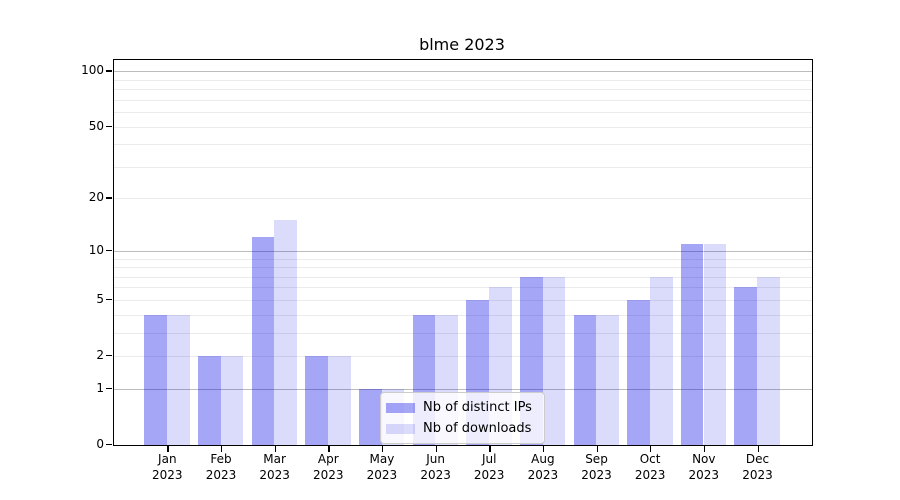 The image size is (900, 500). I want to click on x-tick-label: Jun 2023, so click(435, 467).